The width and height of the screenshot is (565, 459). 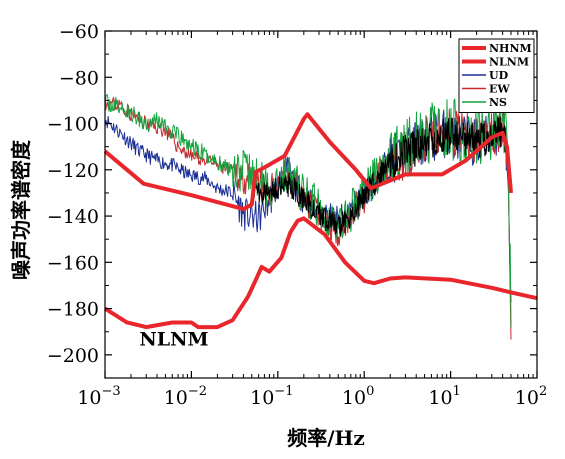 I want to click on legend-label-nlnm: NLNM, so click(x=509, y=62).